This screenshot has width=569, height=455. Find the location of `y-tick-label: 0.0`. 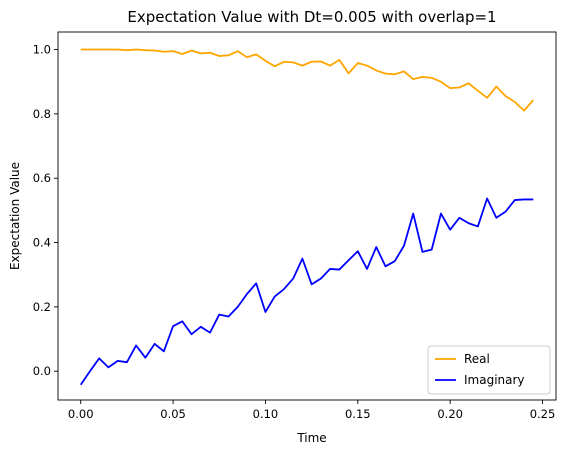

y-tick-label: 0.0 is located at coordinates (42, 371).